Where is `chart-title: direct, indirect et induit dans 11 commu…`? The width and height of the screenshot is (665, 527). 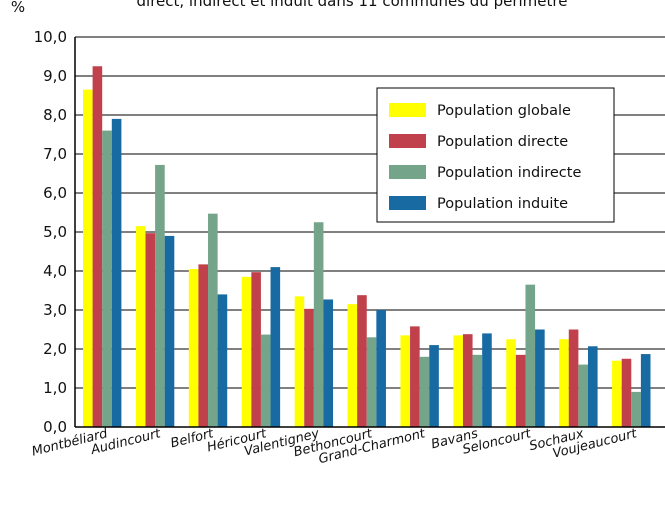
chart-title: direct, indirect et induit dans 11 commu… is located at coordinates (352, 5).